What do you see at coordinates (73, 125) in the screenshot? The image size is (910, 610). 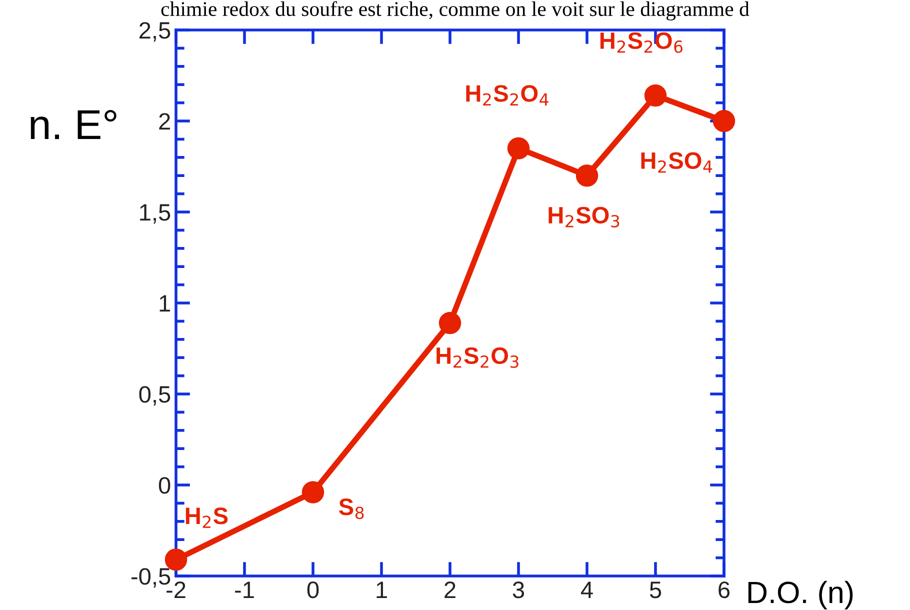 I see `y-axis-title: n. E°` at bounding box center [73, 125].